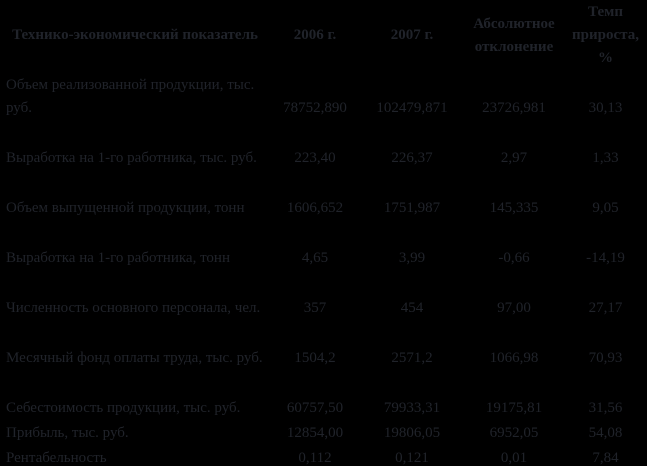  What do you see at coordinates (315, 308) in the screenshot?
I see `value-cell-y2006: 357` at bounding box center [315, 308].